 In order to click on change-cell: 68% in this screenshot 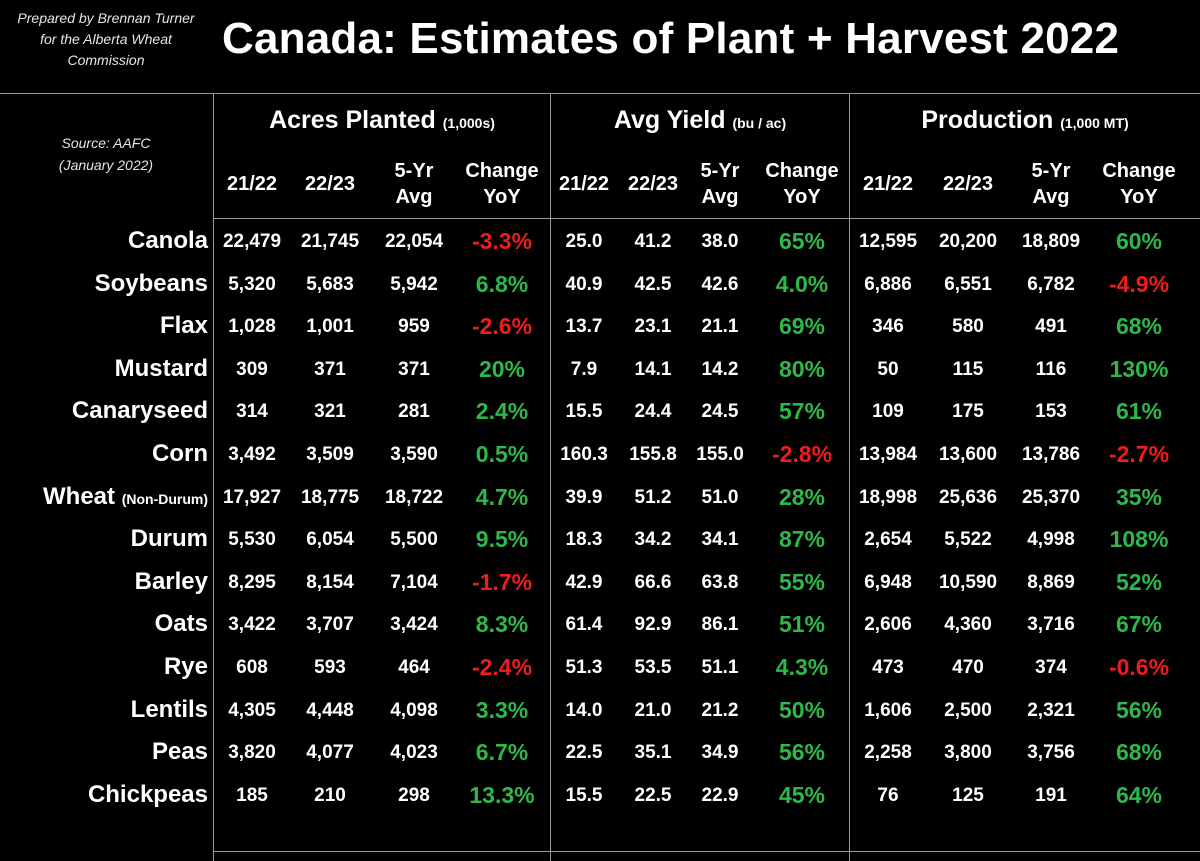, I will do `click(1139, 326)`.